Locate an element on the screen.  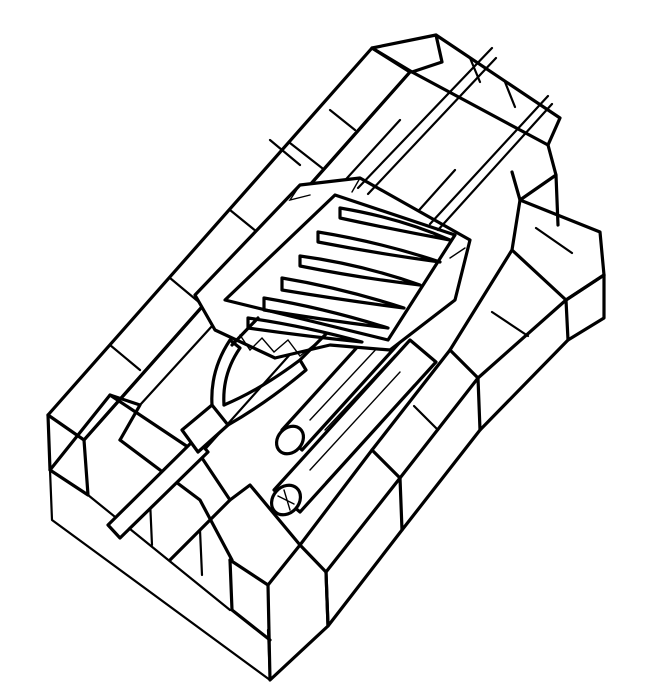
log-lower is located at coordinates (353, 427).